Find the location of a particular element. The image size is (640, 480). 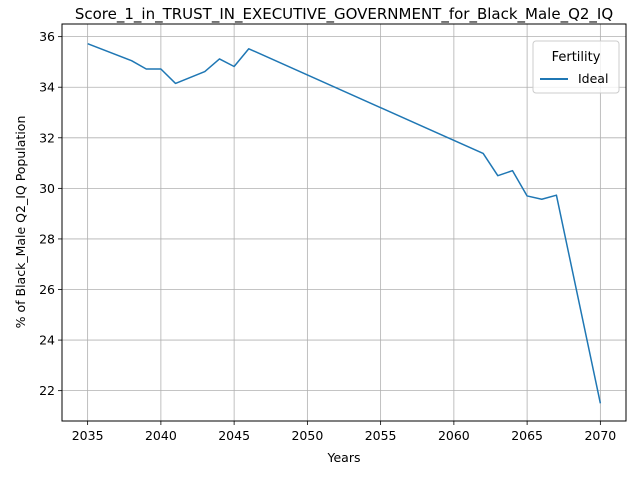

x-axis-ticks: 2035 2040 2045 2050 2055 2060 2065 2070 is located at coordinates (344, 432).